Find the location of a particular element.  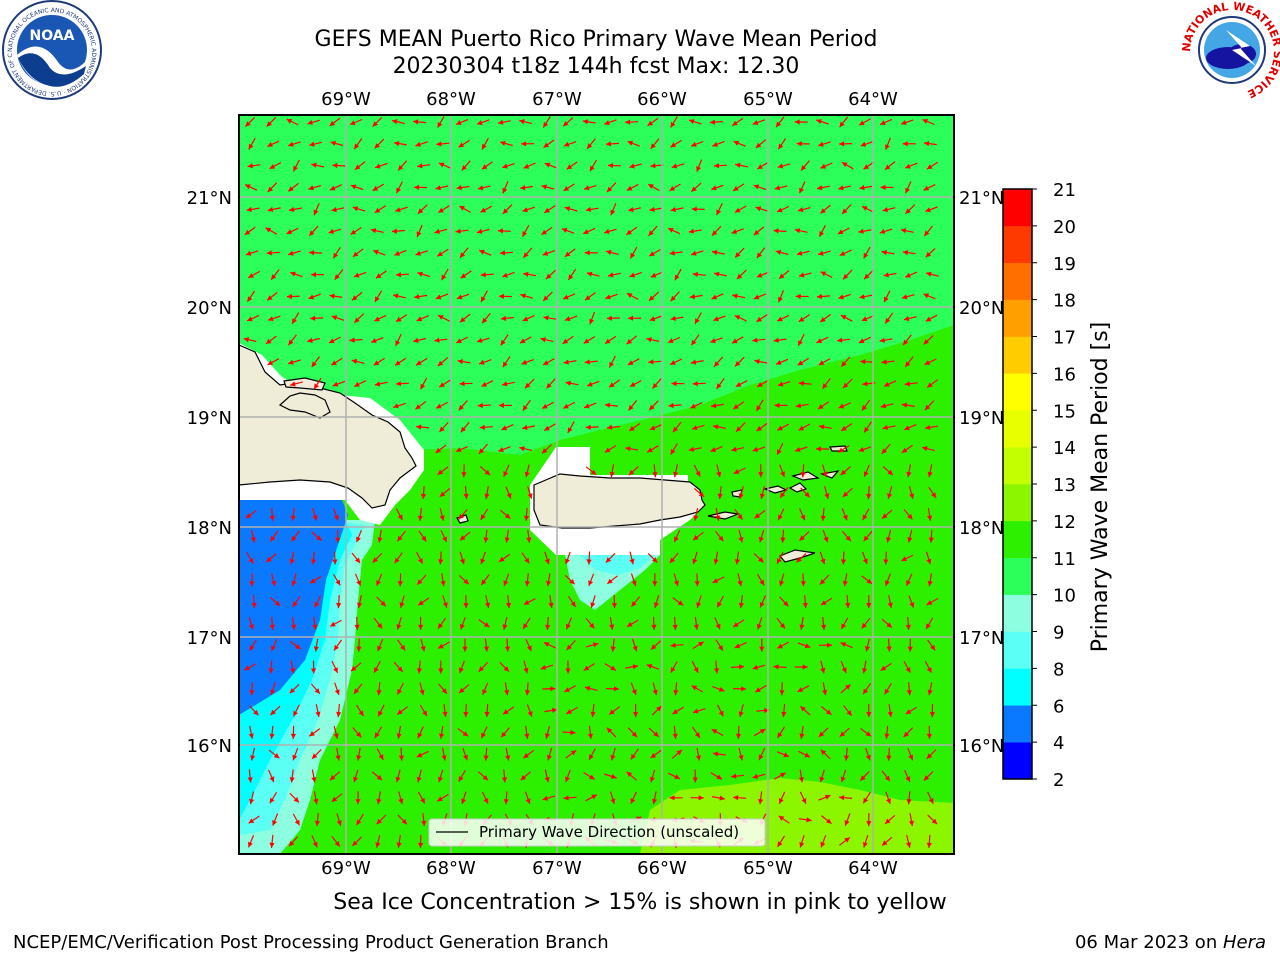

latitude-tick-label: 20°N is located at coordinates (209, 308).